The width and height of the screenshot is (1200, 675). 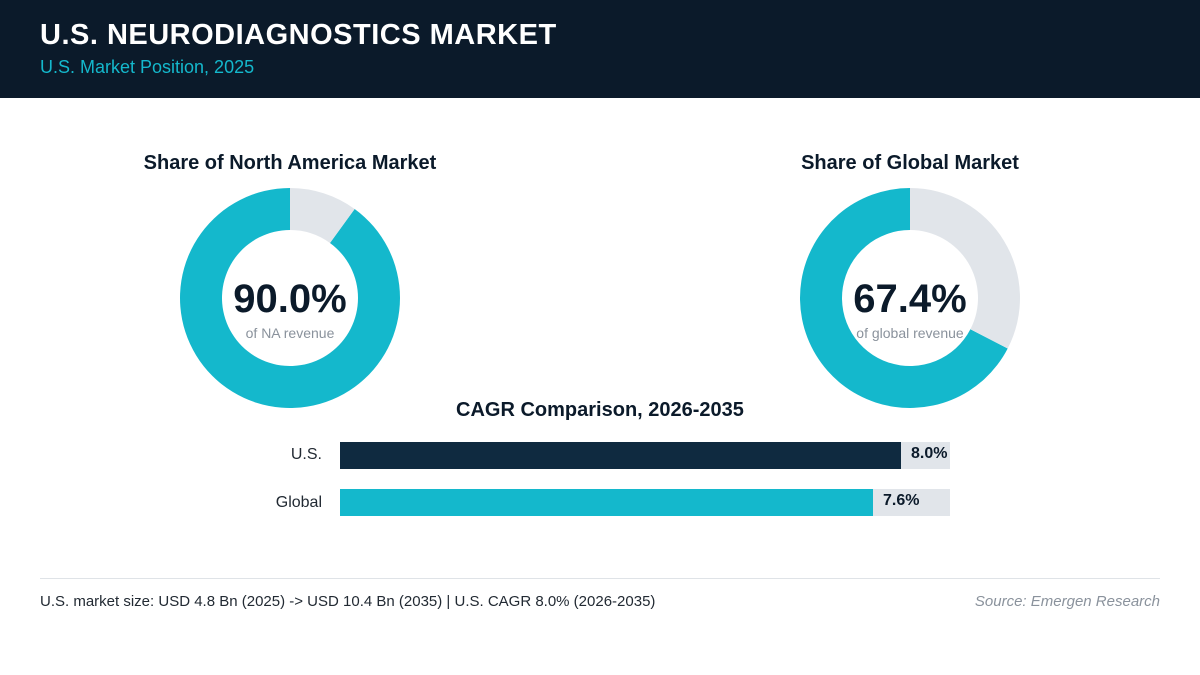 What do you see at coordinates (298, 35) in the screenshot?
I see `page-title: U.S. NEURODIAGNOSTICS MARKET` at bounding box center [298, 35].